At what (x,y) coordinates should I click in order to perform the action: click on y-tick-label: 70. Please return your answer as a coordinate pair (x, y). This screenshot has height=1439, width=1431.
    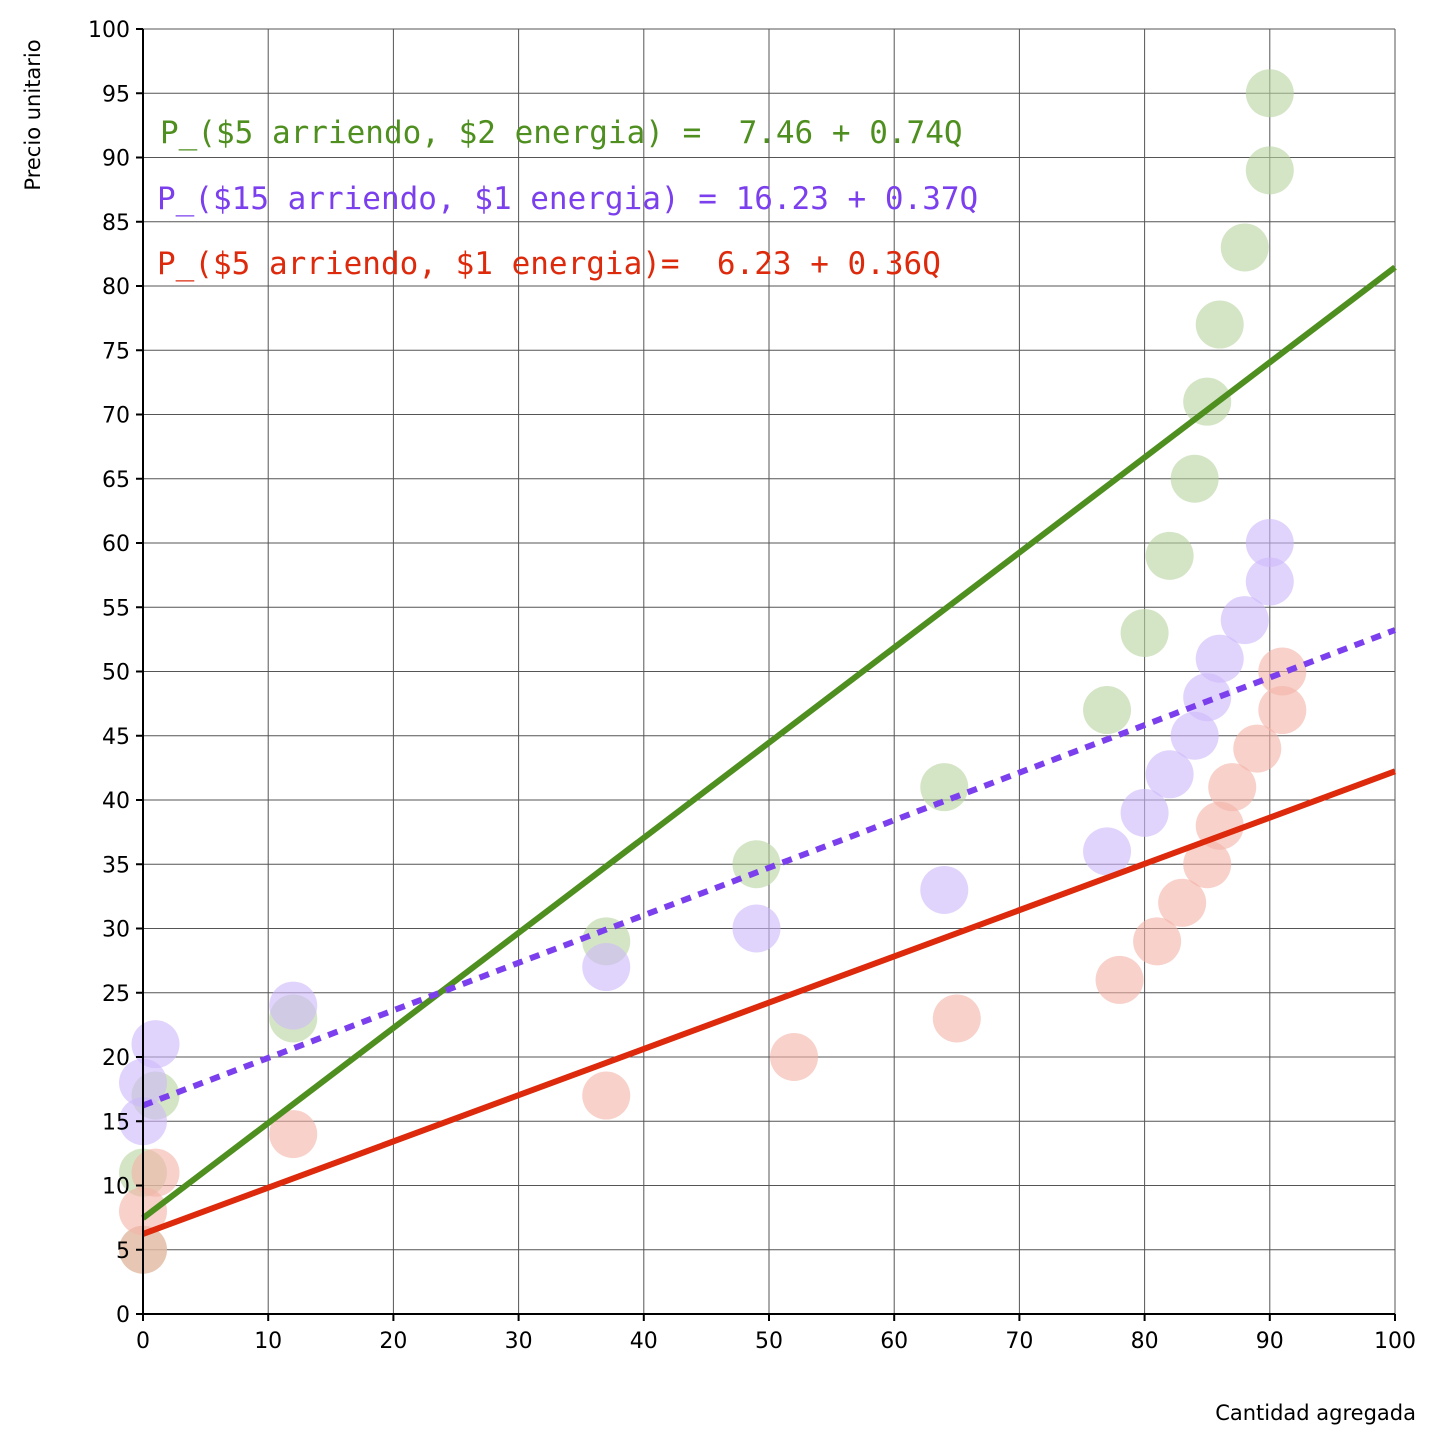
    Looking at the image, I should click on (116, 416).